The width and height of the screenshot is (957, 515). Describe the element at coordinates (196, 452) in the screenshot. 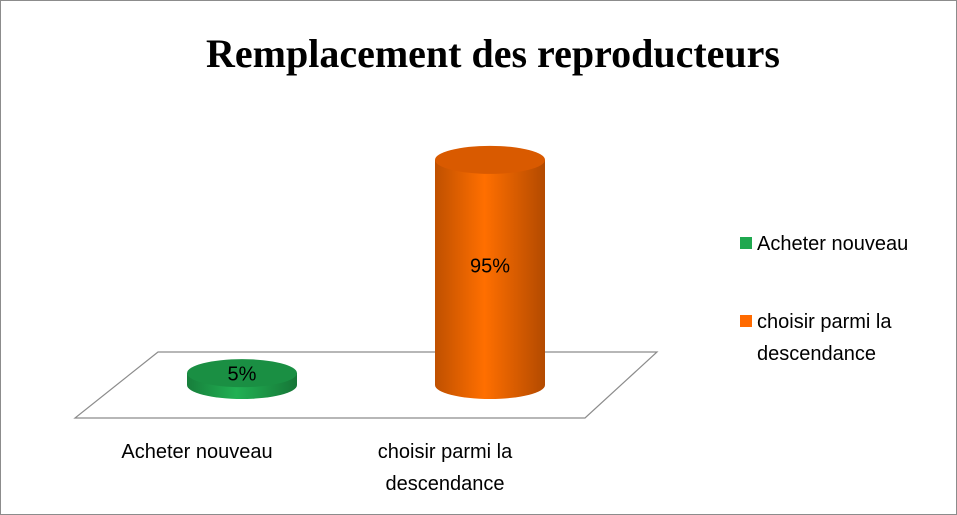

I see `x-tick-label: Acheter nouveau` at that location.